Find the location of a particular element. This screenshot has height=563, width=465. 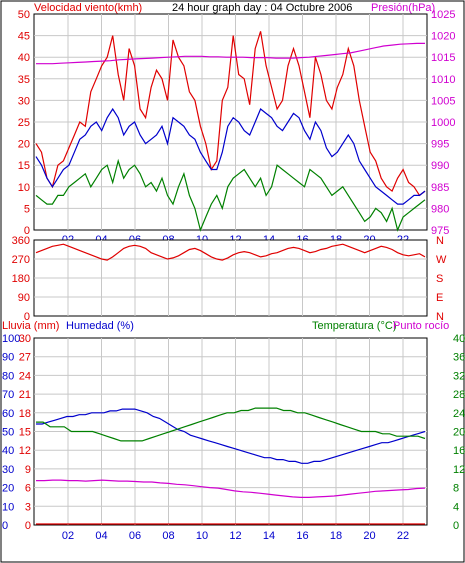

humidity-tick-label: 90 is located at coordinates (8, 358).